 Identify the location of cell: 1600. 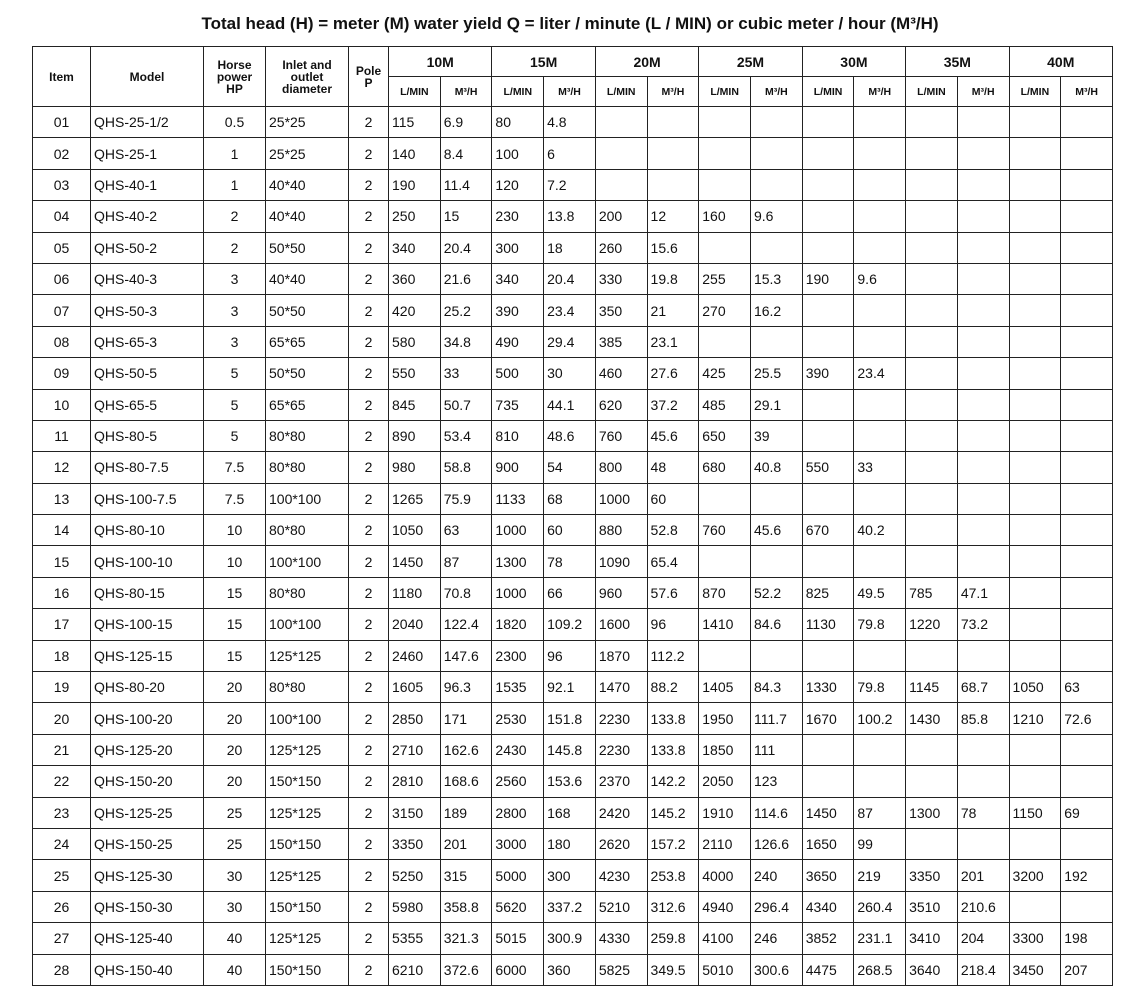
(621, 624).